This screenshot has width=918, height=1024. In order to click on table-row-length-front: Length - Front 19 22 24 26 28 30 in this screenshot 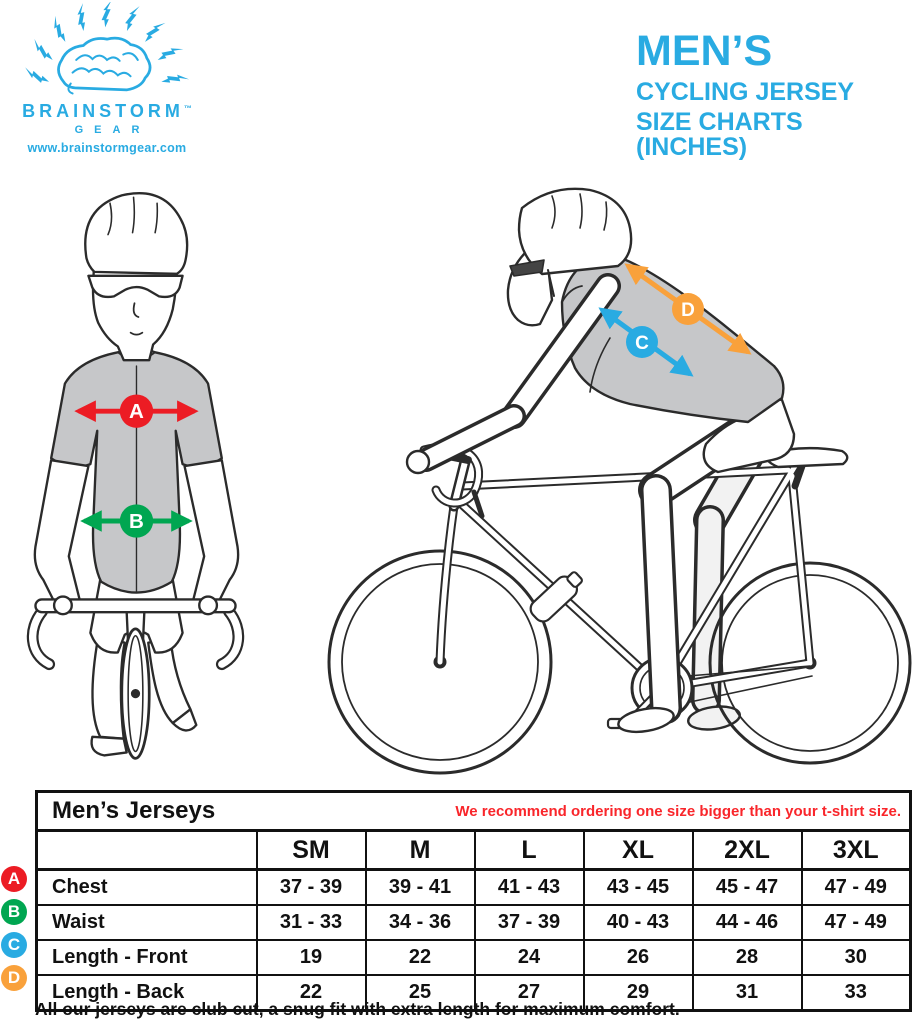, I will do `click(473, 957)`.